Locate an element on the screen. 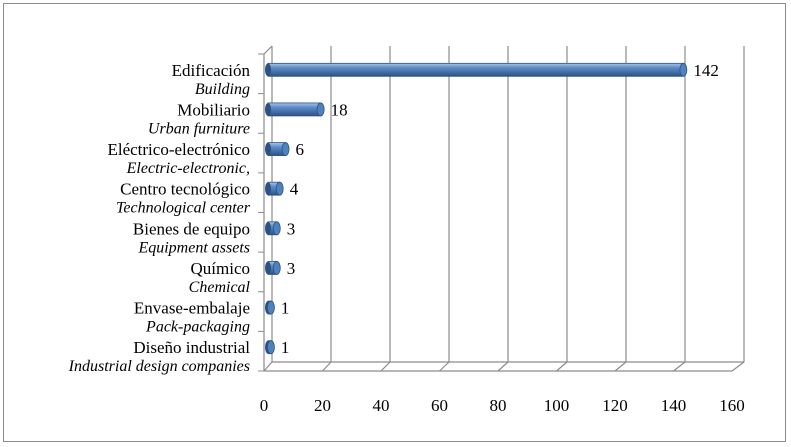 The image size is (791, 447). data-label: 4 is located at coordinates (294, 189).